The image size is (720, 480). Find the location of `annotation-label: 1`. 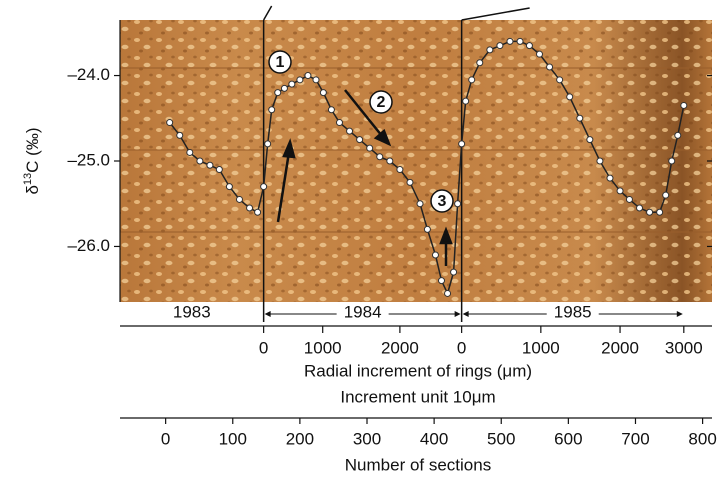

annotation-label: 1 is located at coordinates (280, 62).